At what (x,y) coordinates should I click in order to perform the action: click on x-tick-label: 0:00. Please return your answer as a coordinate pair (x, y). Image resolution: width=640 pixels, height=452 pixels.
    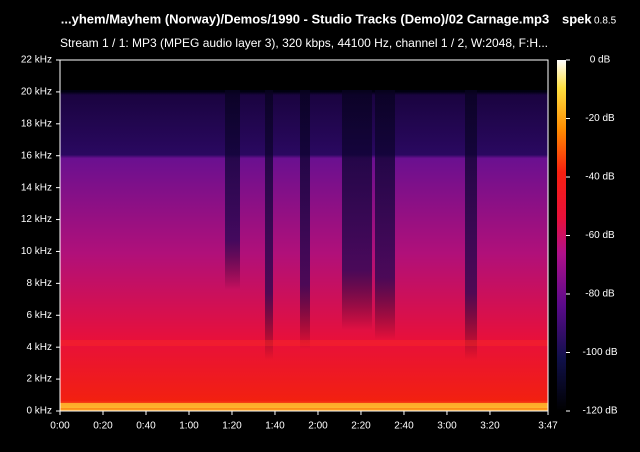
    Looking at the image, I should click on (60, 426).